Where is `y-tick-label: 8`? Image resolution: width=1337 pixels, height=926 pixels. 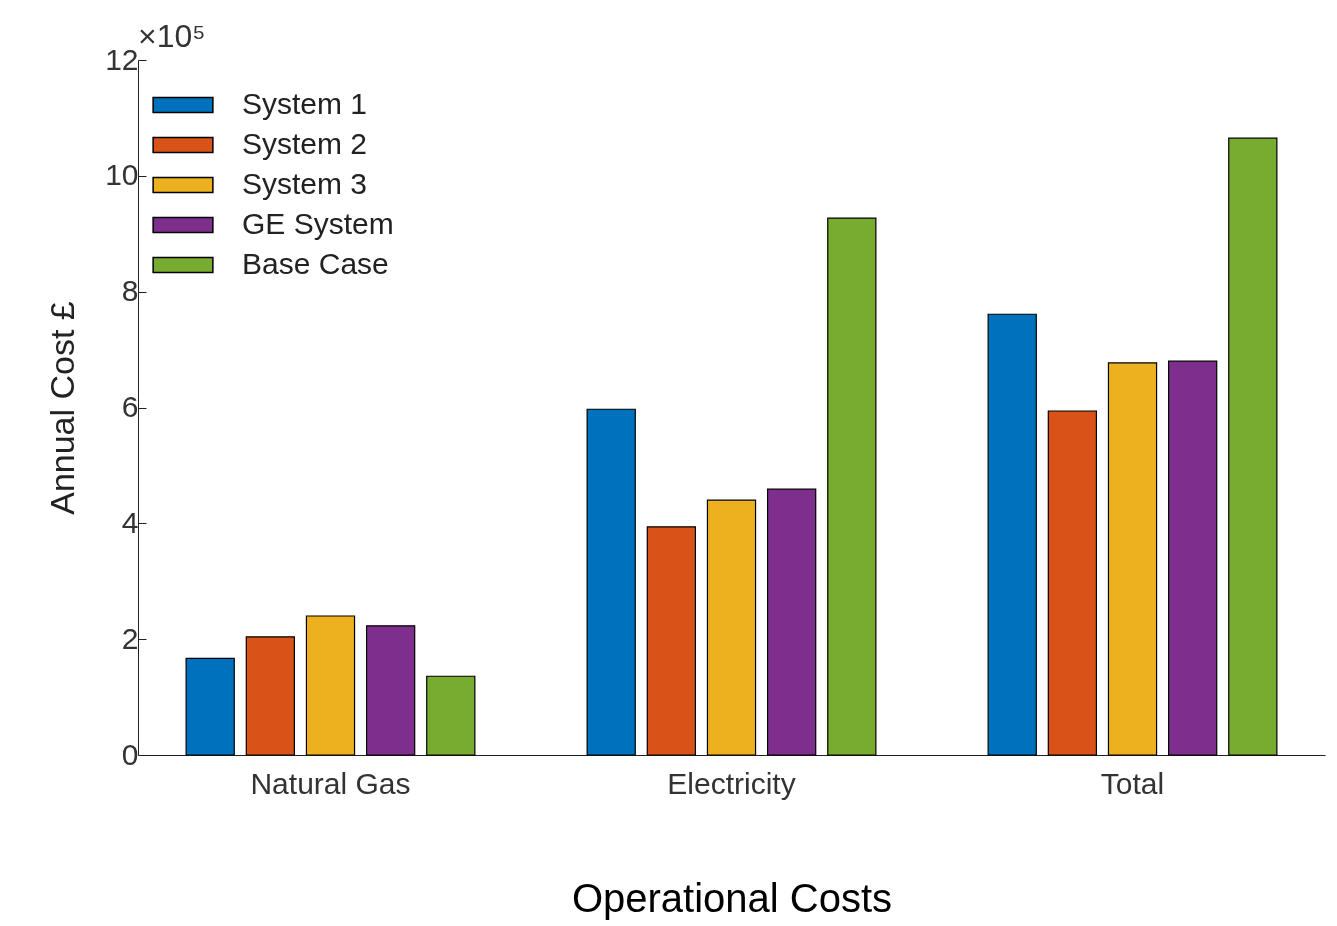 y-tick-label: 8 is located at coordinates (130, 291).